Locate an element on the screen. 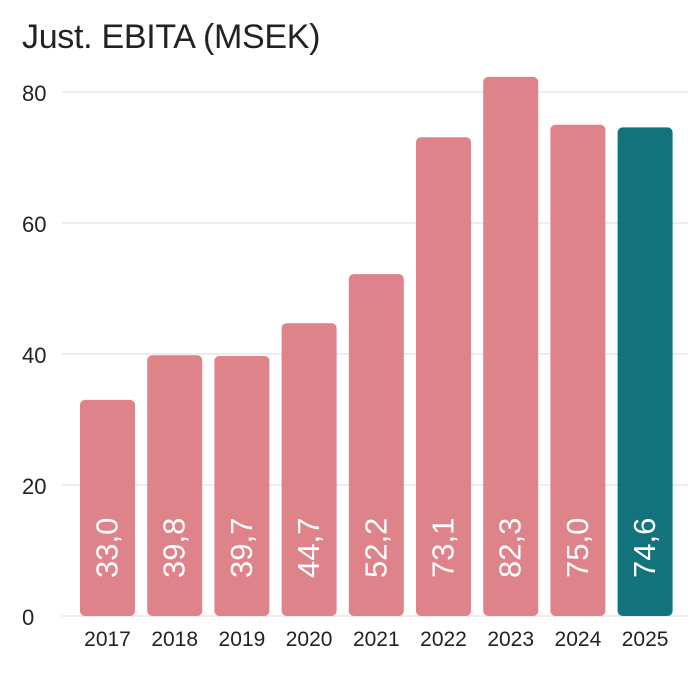 The width and height of the screenshot is (700, 700). x-tick-label: 2021 is located at coordinates (376, 639).